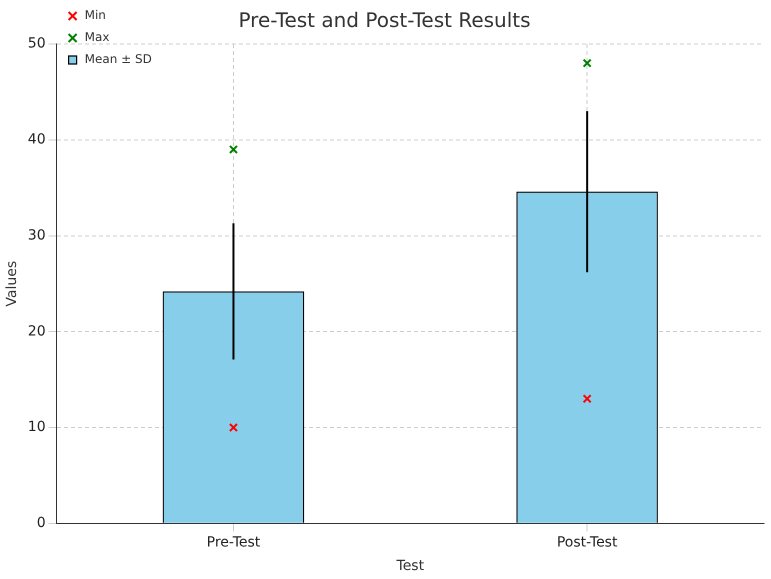 This screenshot has height=579, width=771. Describe the element at coordinates (95, 15) in the screenshot. I see `legend-label: Min` at that location.